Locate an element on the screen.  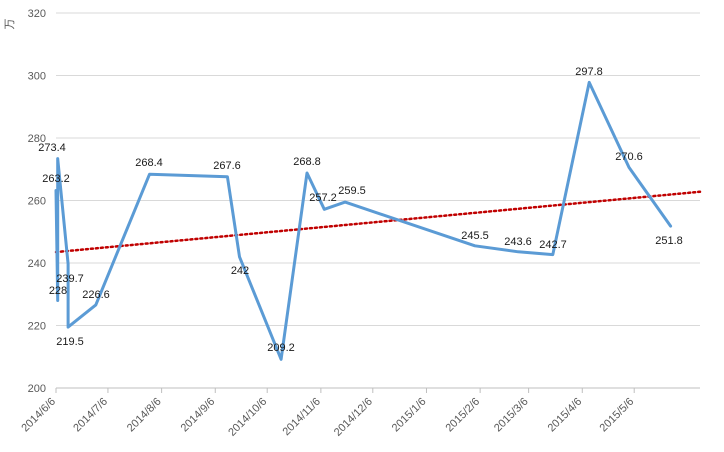
y-tick-label: 200 is located at coordinates (37, 389).